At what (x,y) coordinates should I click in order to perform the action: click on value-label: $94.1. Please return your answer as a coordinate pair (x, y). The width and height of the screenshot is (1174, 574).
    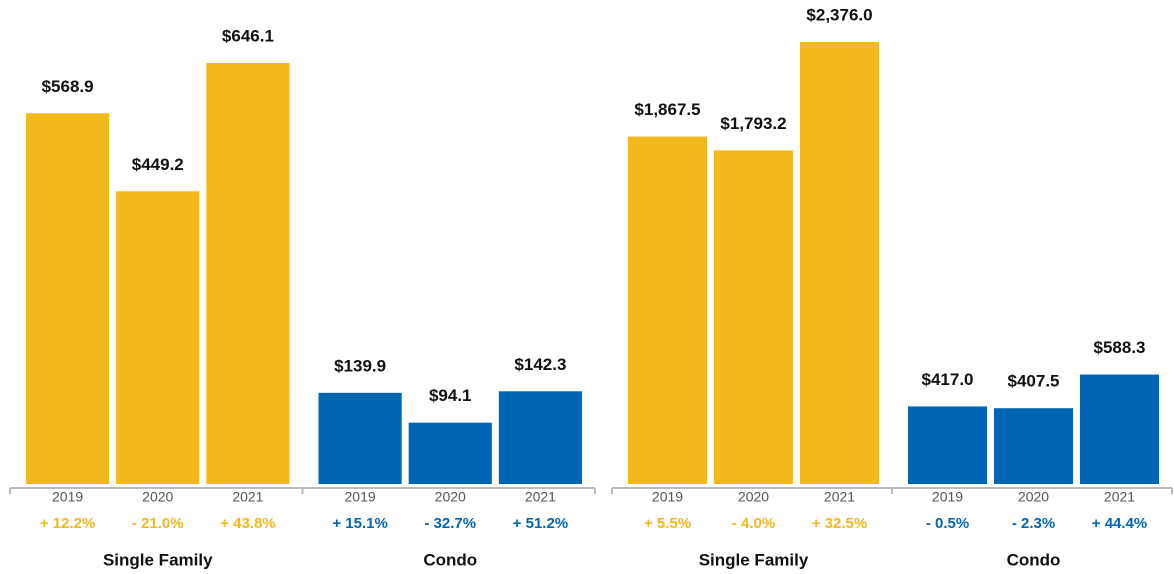
    Looking at the image, I should click on (450, 395).